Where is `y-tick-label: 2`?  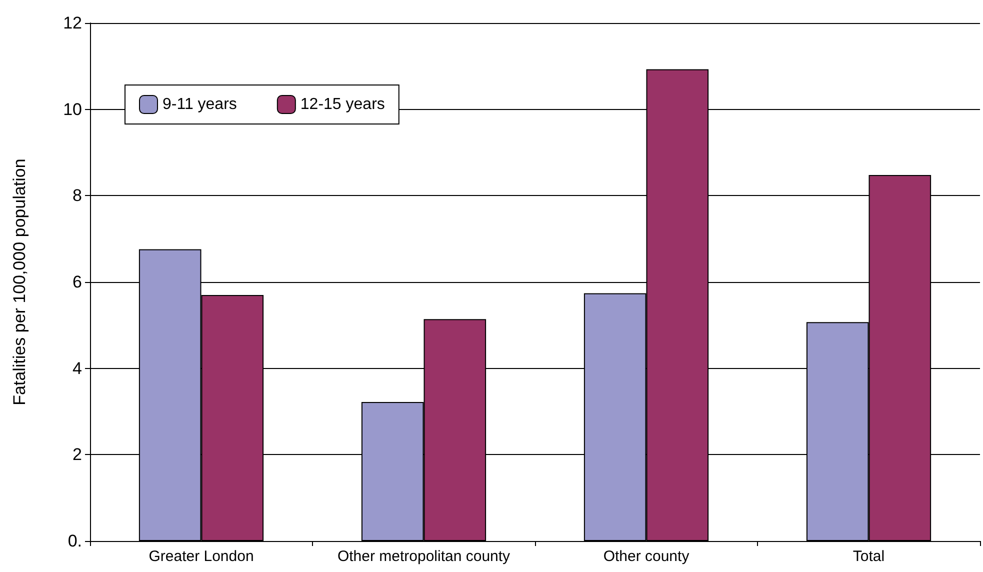 y-tick-label: 2 is located at coordinates (77, 454).